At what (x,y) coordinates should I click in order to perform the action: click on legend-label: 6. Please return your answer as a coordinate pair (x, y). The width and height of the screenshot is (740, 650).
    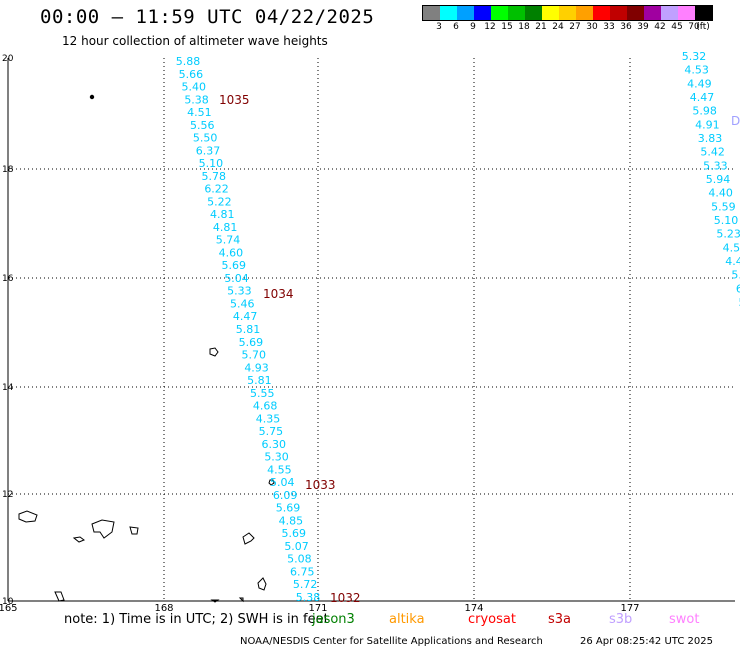
    Looking at the image, I should click on (456, 27).